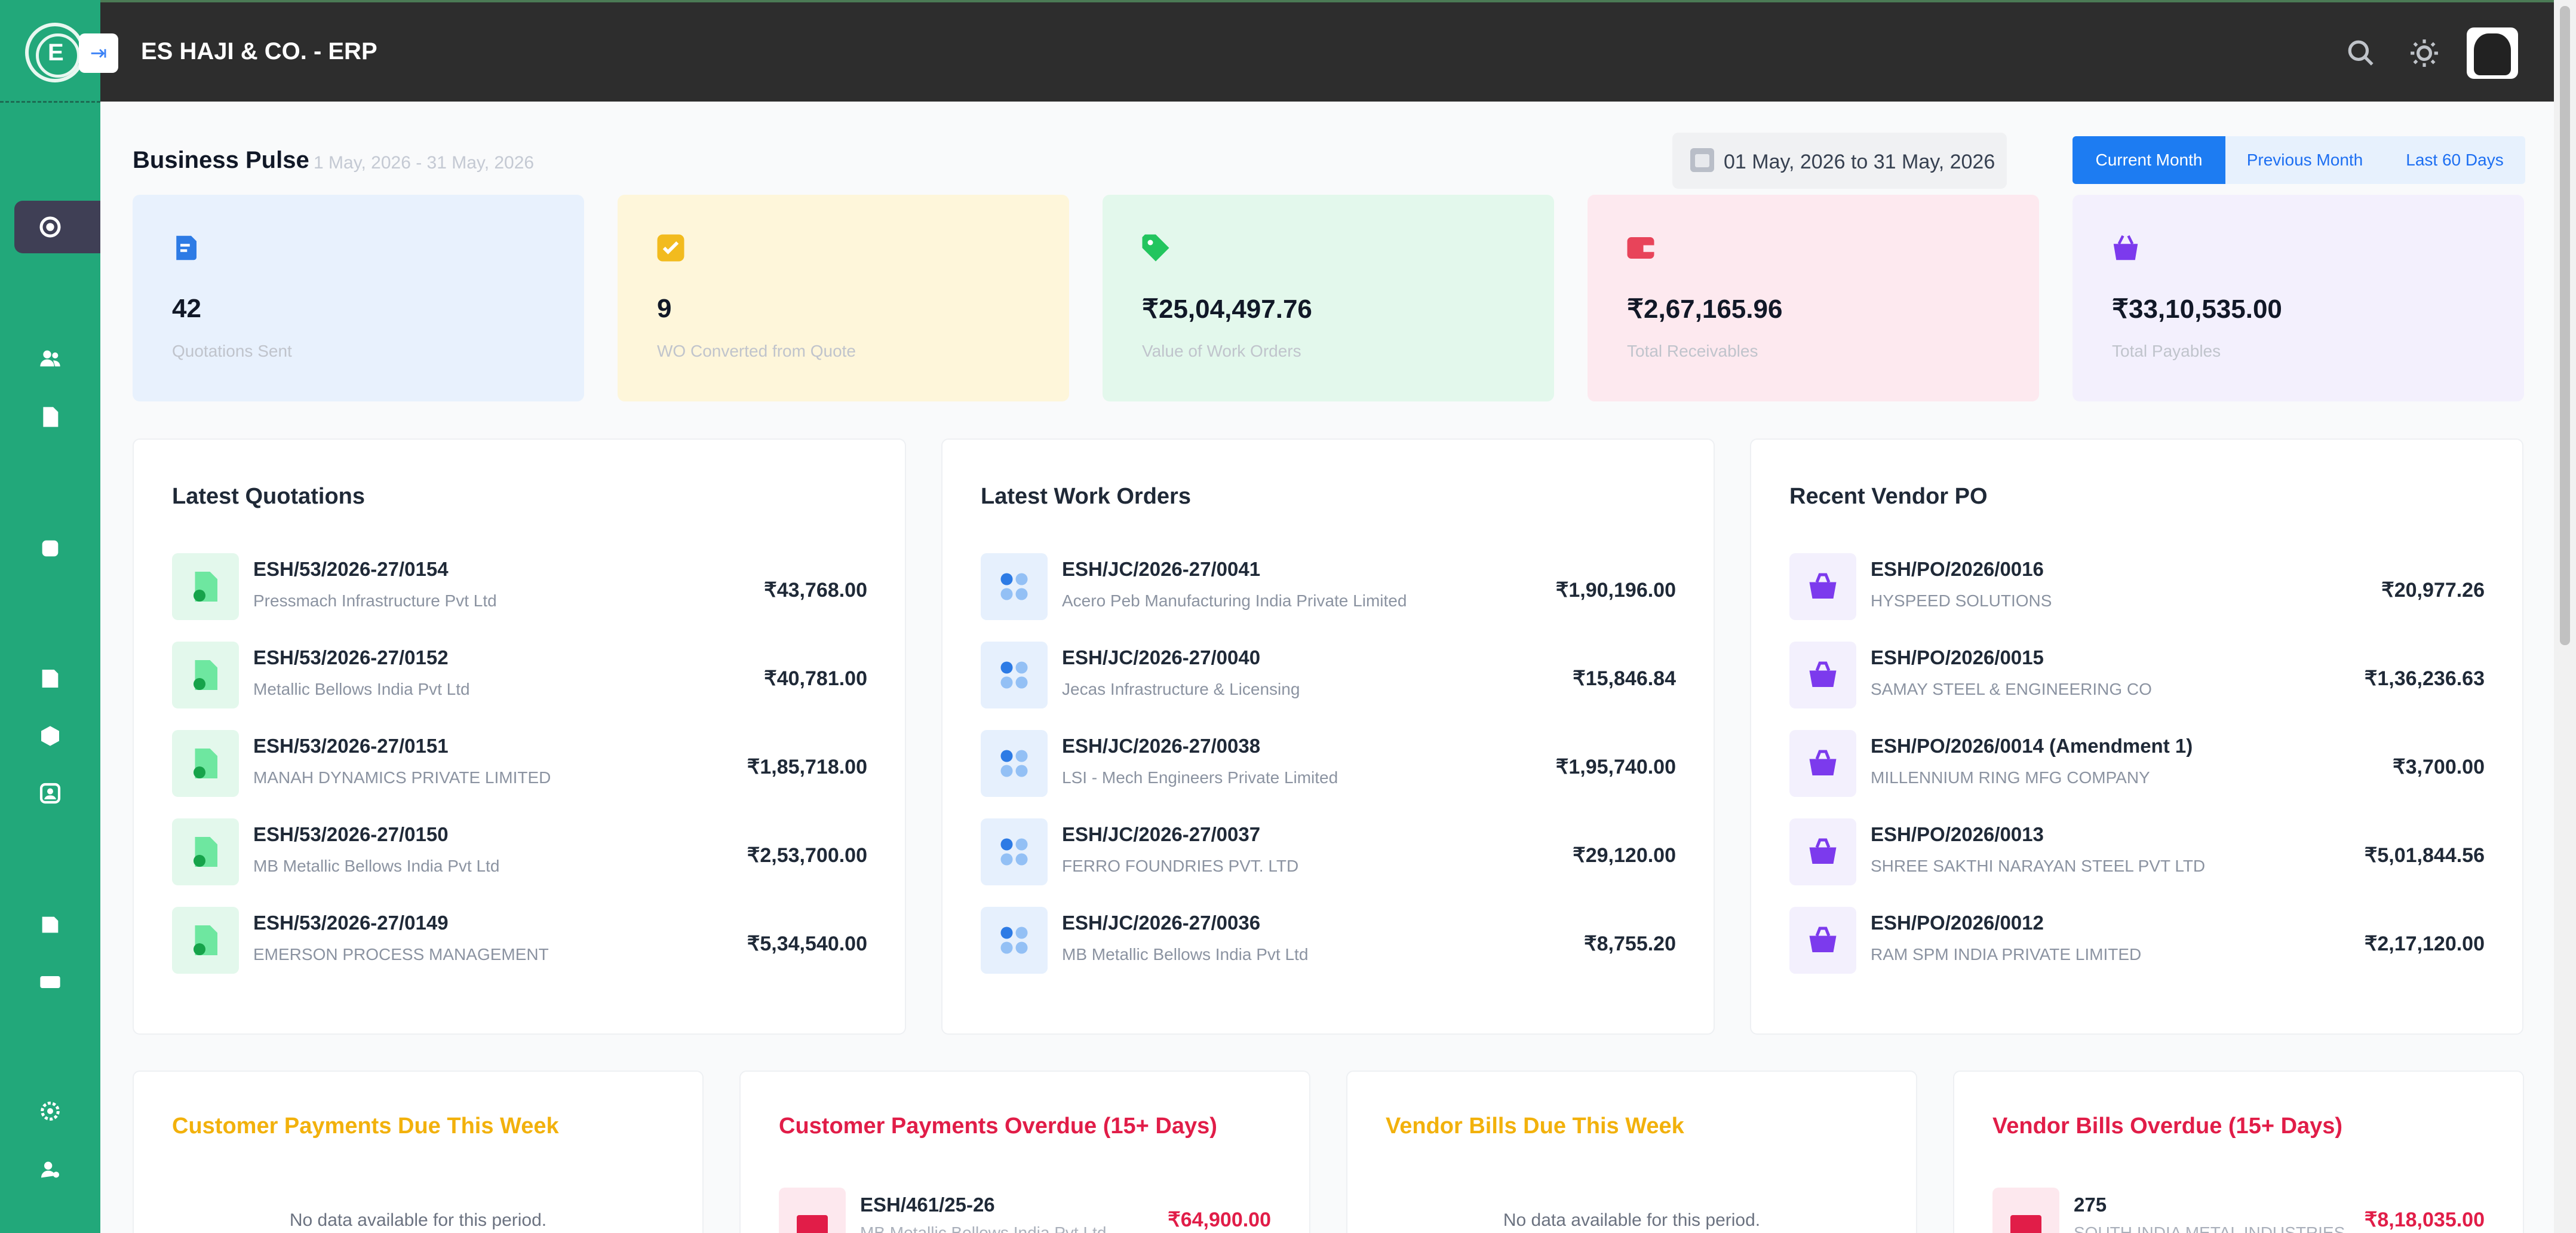  What do you see at coordinates (98, 53) in the screenshot?
I see `sidebar-collapse-button: ⇥` at bounding box center [98, 53].